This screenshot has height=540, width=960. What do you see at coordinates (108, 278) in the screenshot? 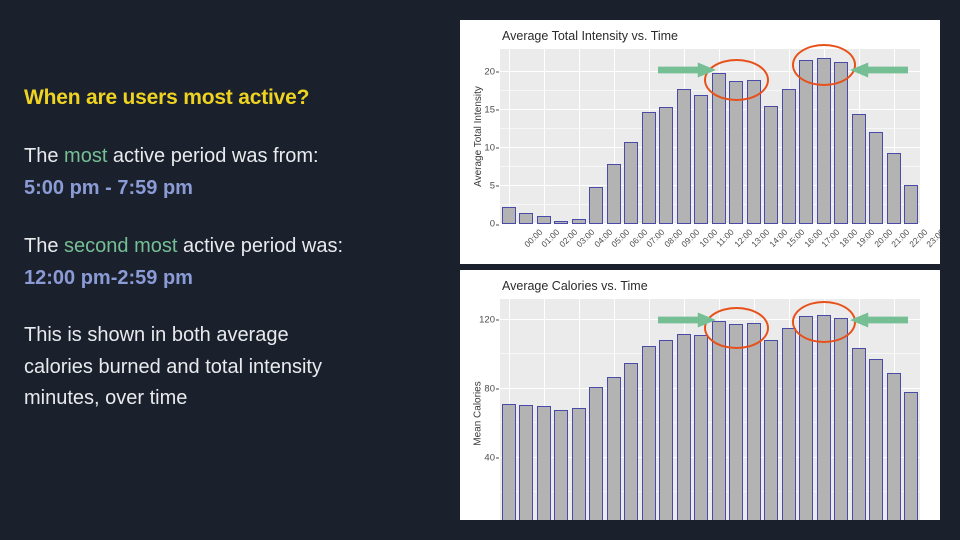
I see `paragraph-2-value: 12:00 pm-2:59 pm` at bounding box center [108, 278].